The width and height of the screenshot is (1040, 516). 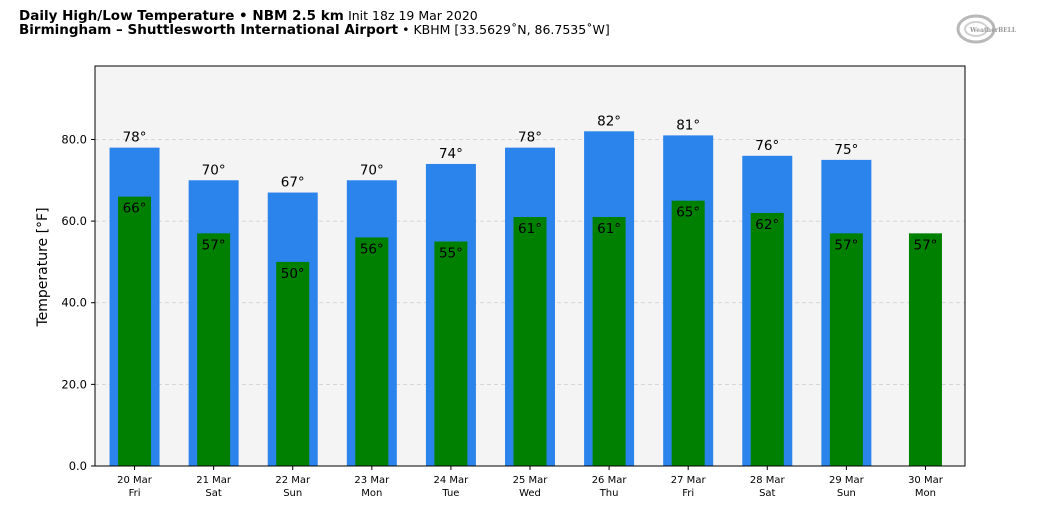 I want to click on x-tick-day: Thu, so click(x=609, y=493).